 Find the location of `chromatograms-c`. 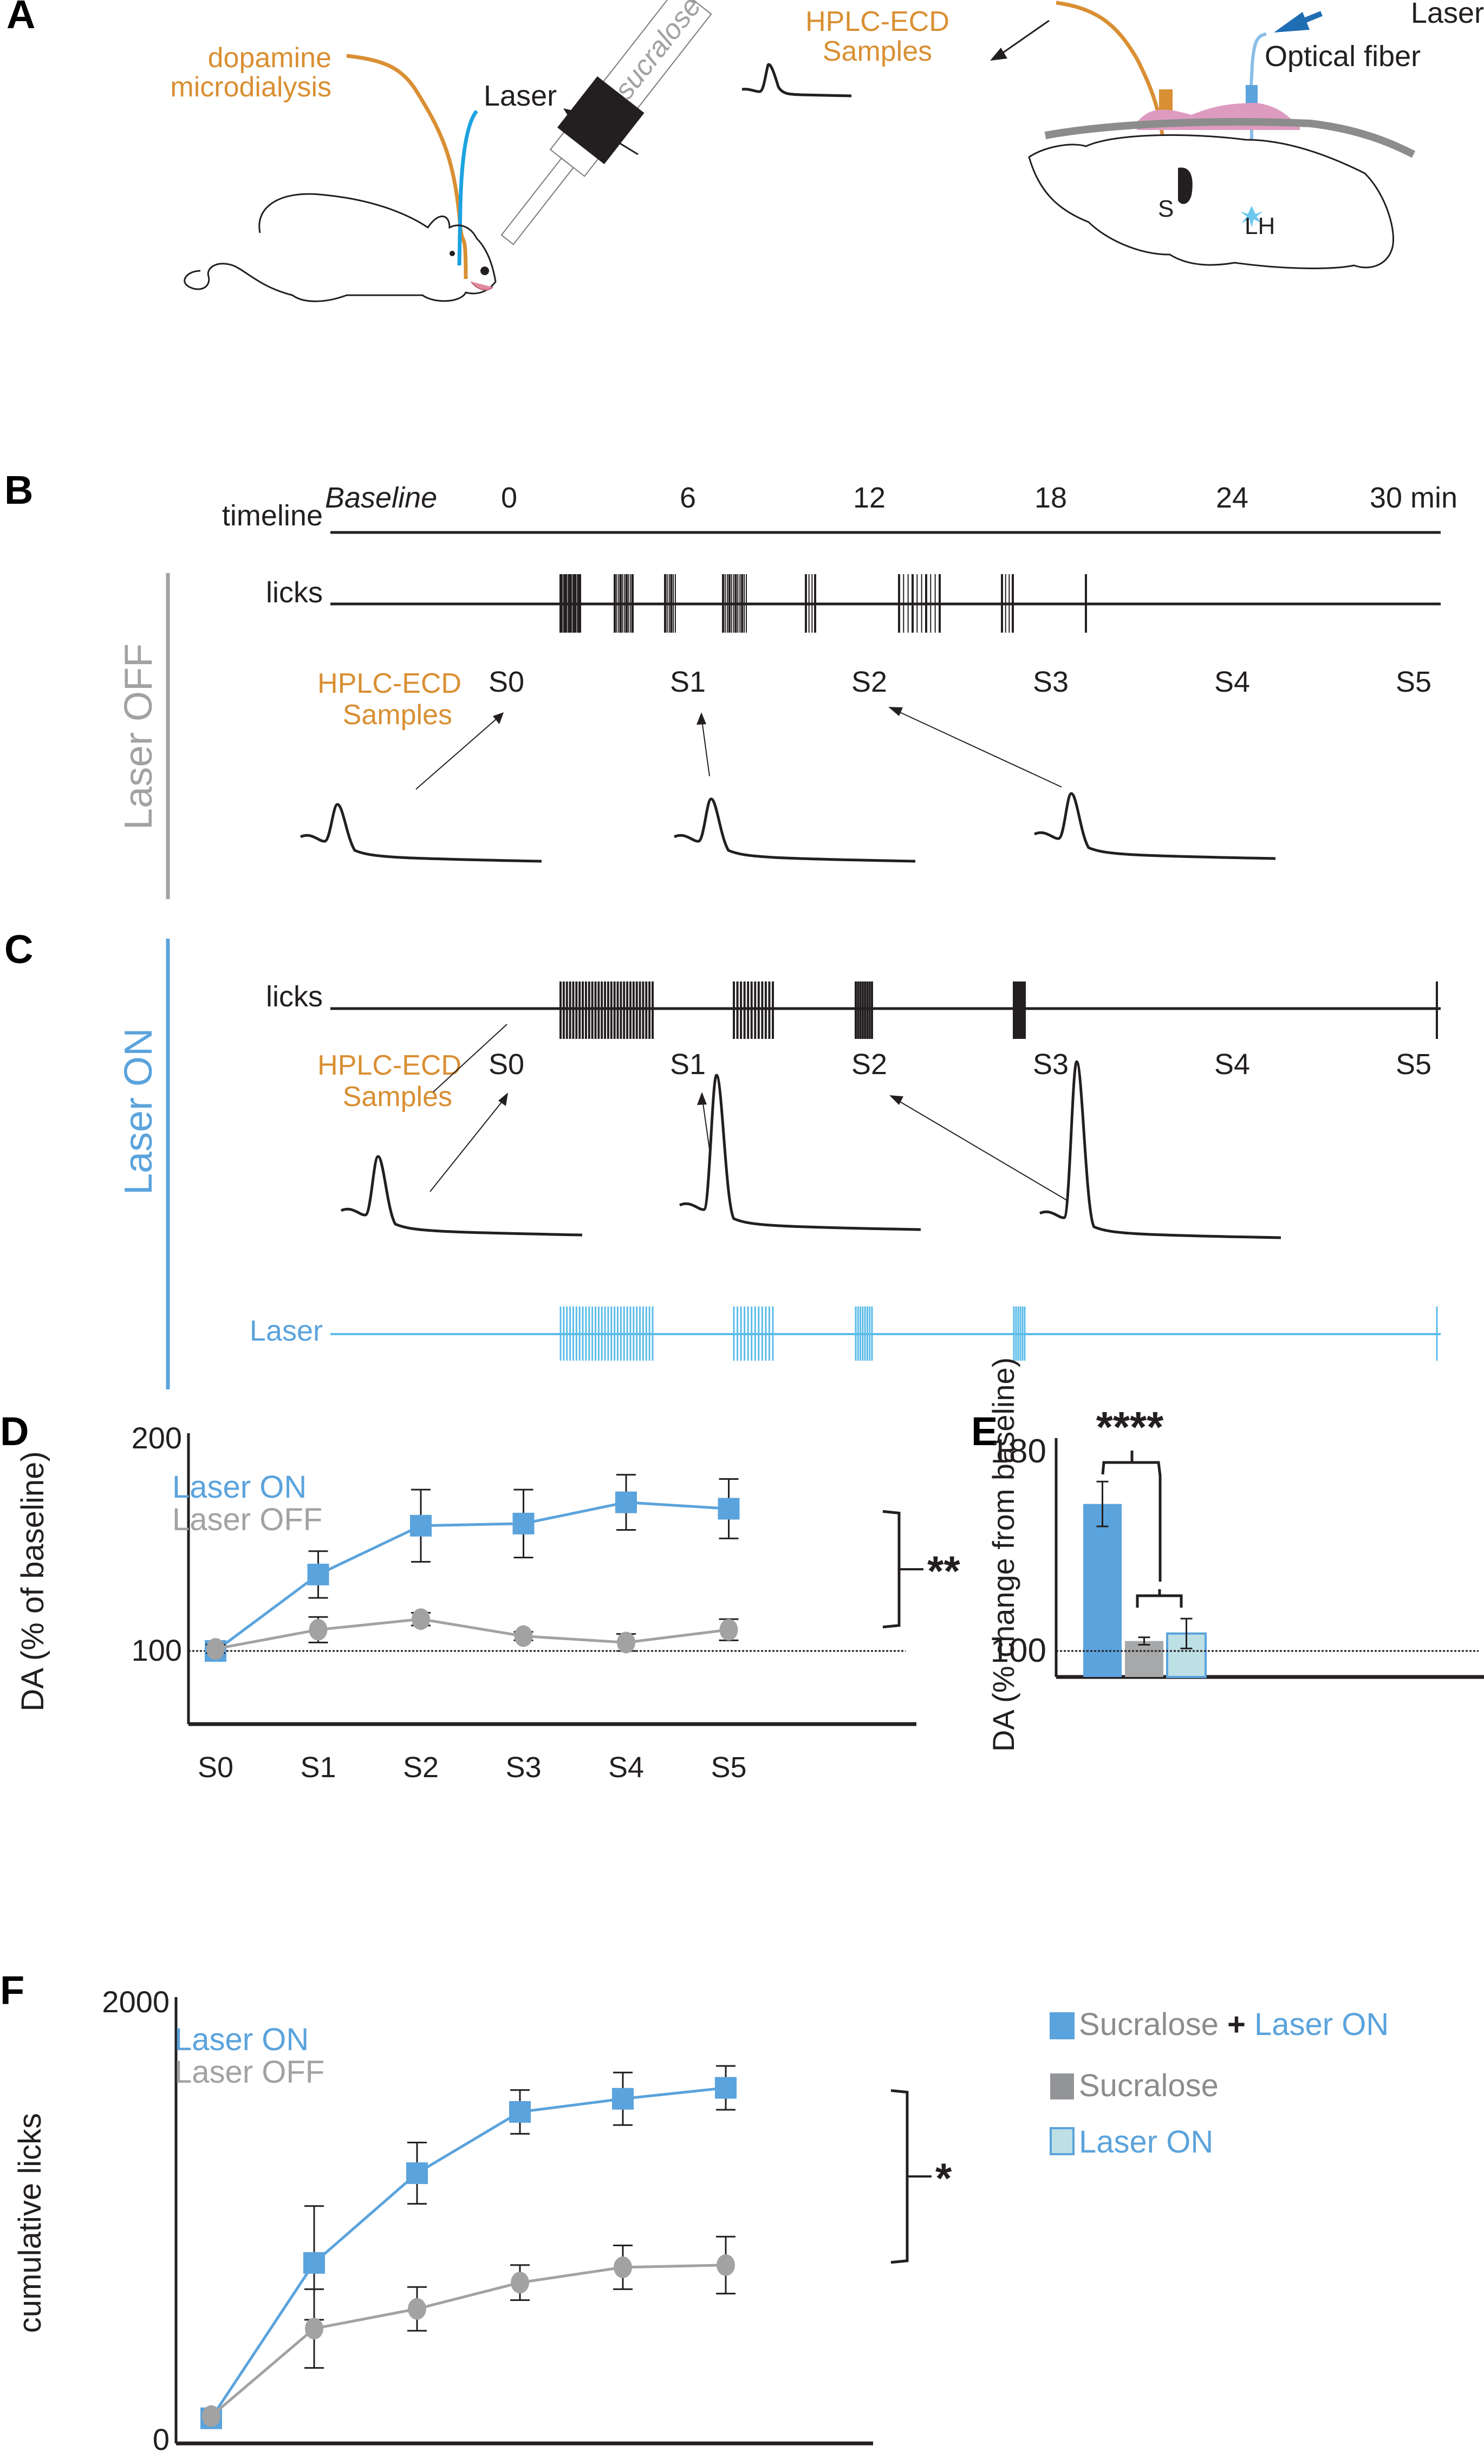

chromatograms-c is located at coordinates (811, 1149).